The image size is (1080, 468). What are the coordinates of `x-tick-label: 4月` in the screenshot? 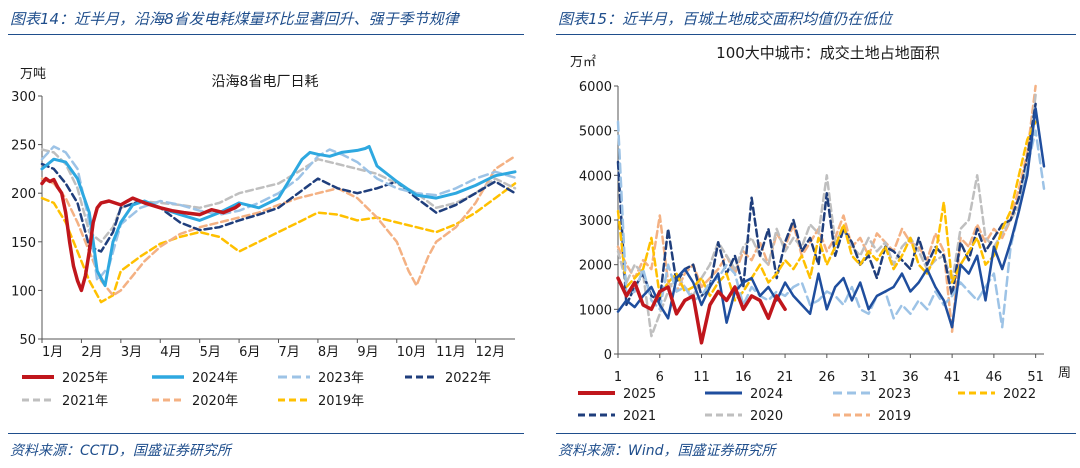 It's located at (170, 352).